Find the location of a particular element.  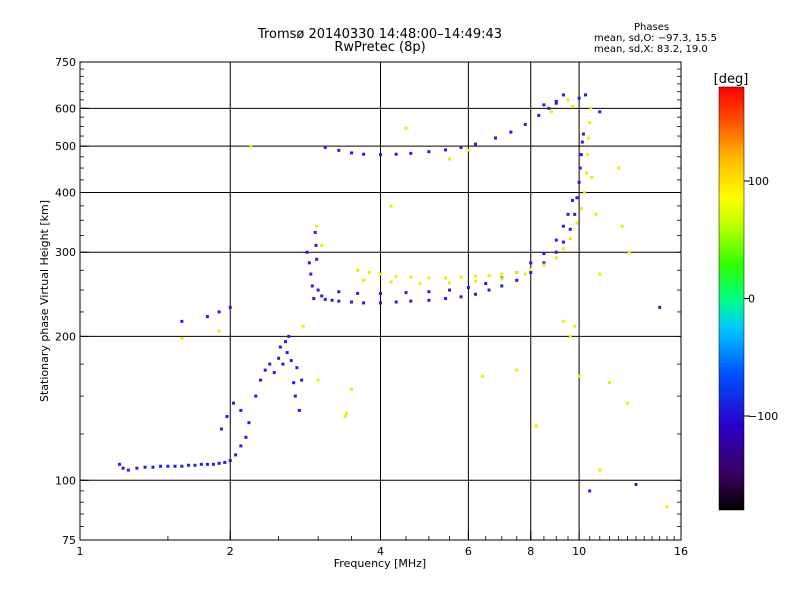

y-tick-label: 500 is located at coordinates (65, 146).